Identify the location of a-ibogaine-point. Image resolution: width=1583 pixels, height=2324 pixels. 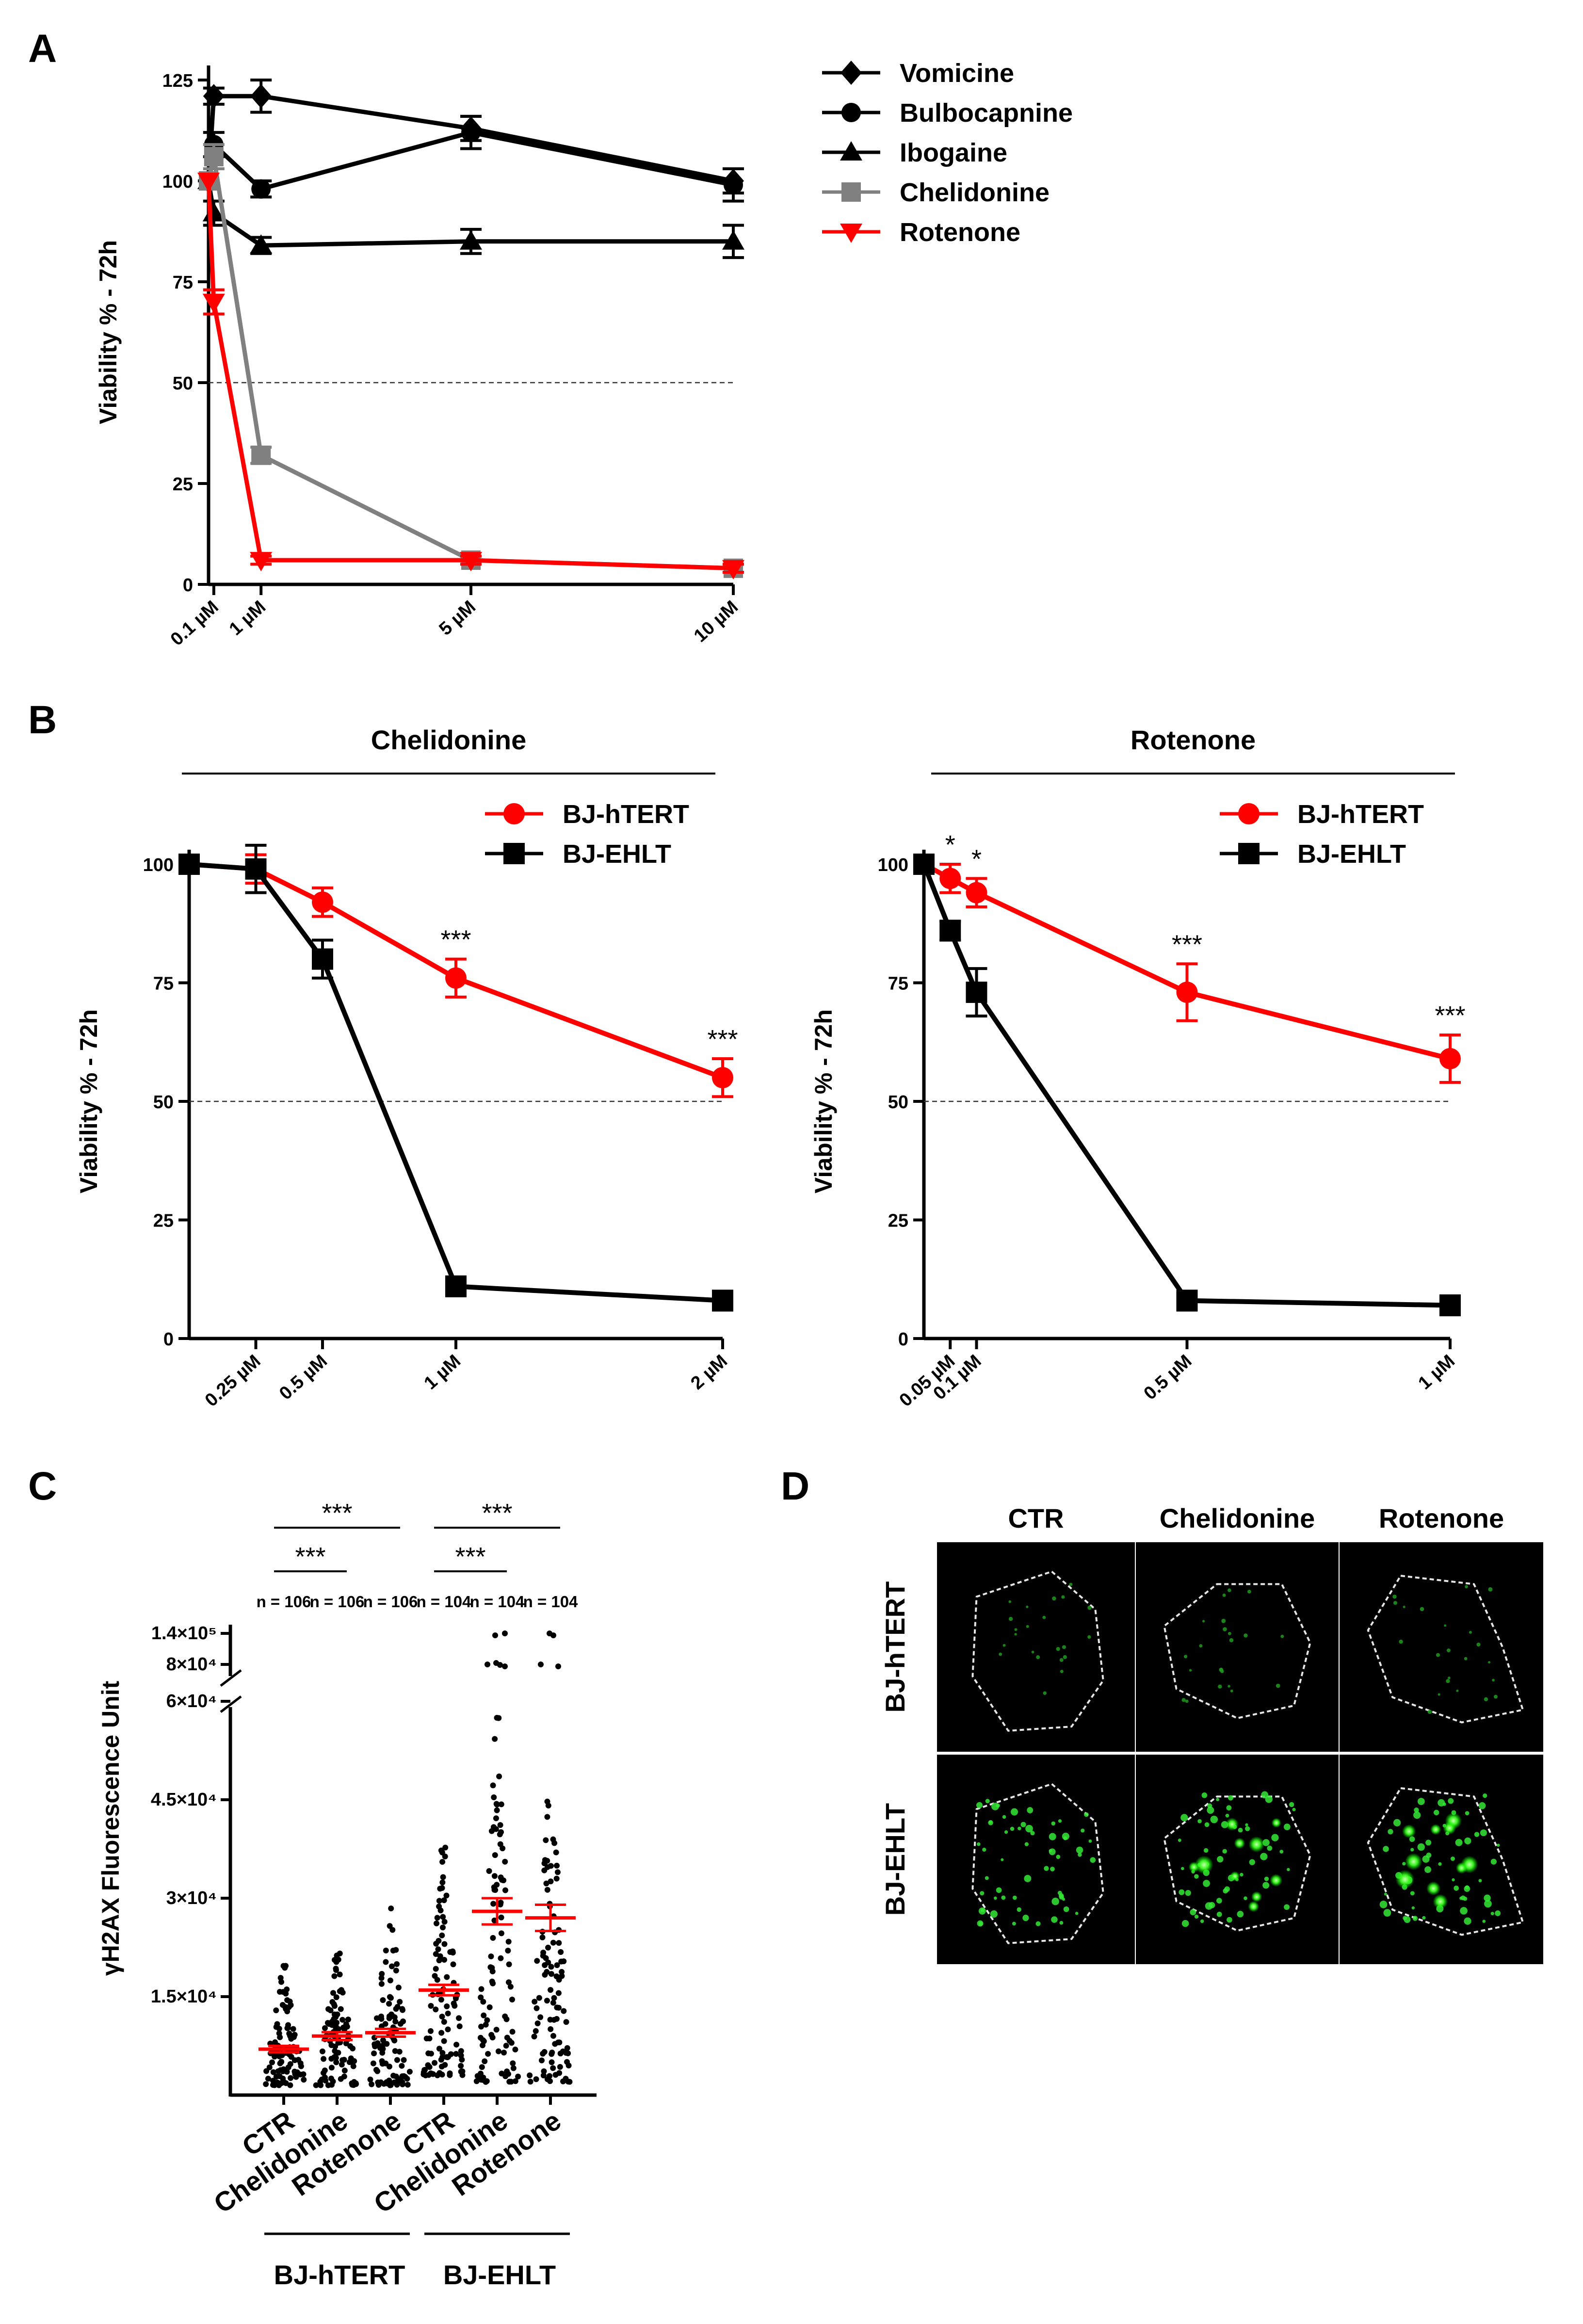
(471, 240).